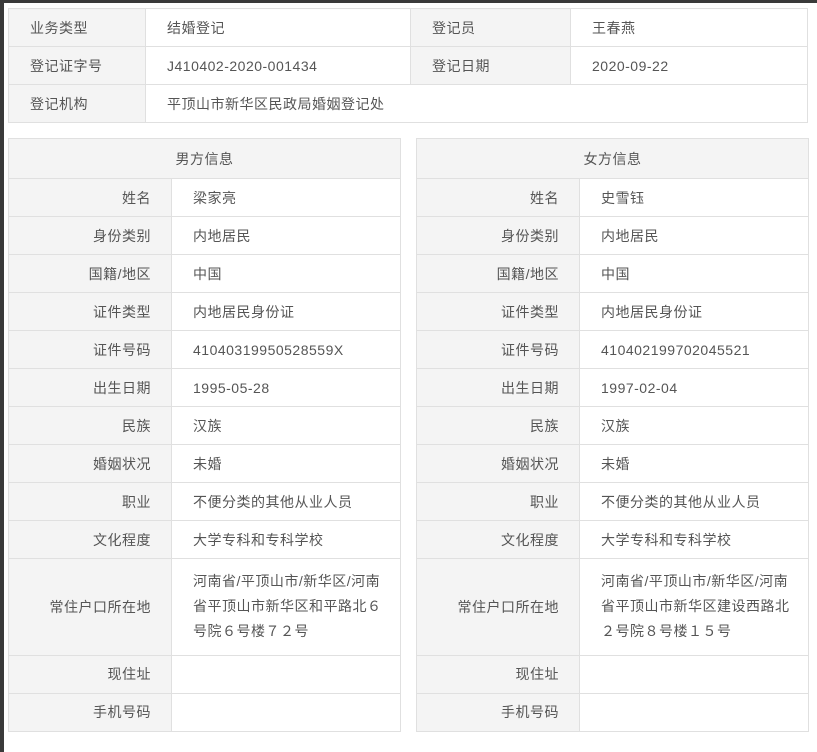 The height and width of the screenshot is (752, 817). Describe the element at coordinates (694, 197) in the screenshot. I see `field-value: 史雪钰` at that location.